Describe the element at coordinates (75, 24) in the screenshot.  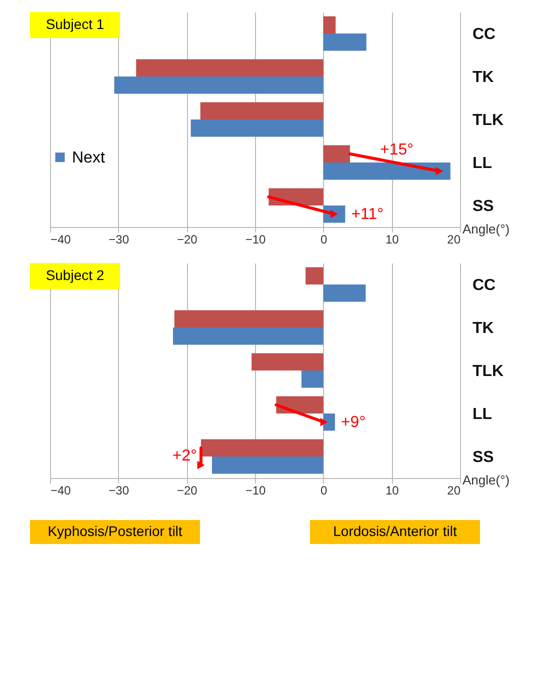
I see `chart-title: Subject 1` at that location.